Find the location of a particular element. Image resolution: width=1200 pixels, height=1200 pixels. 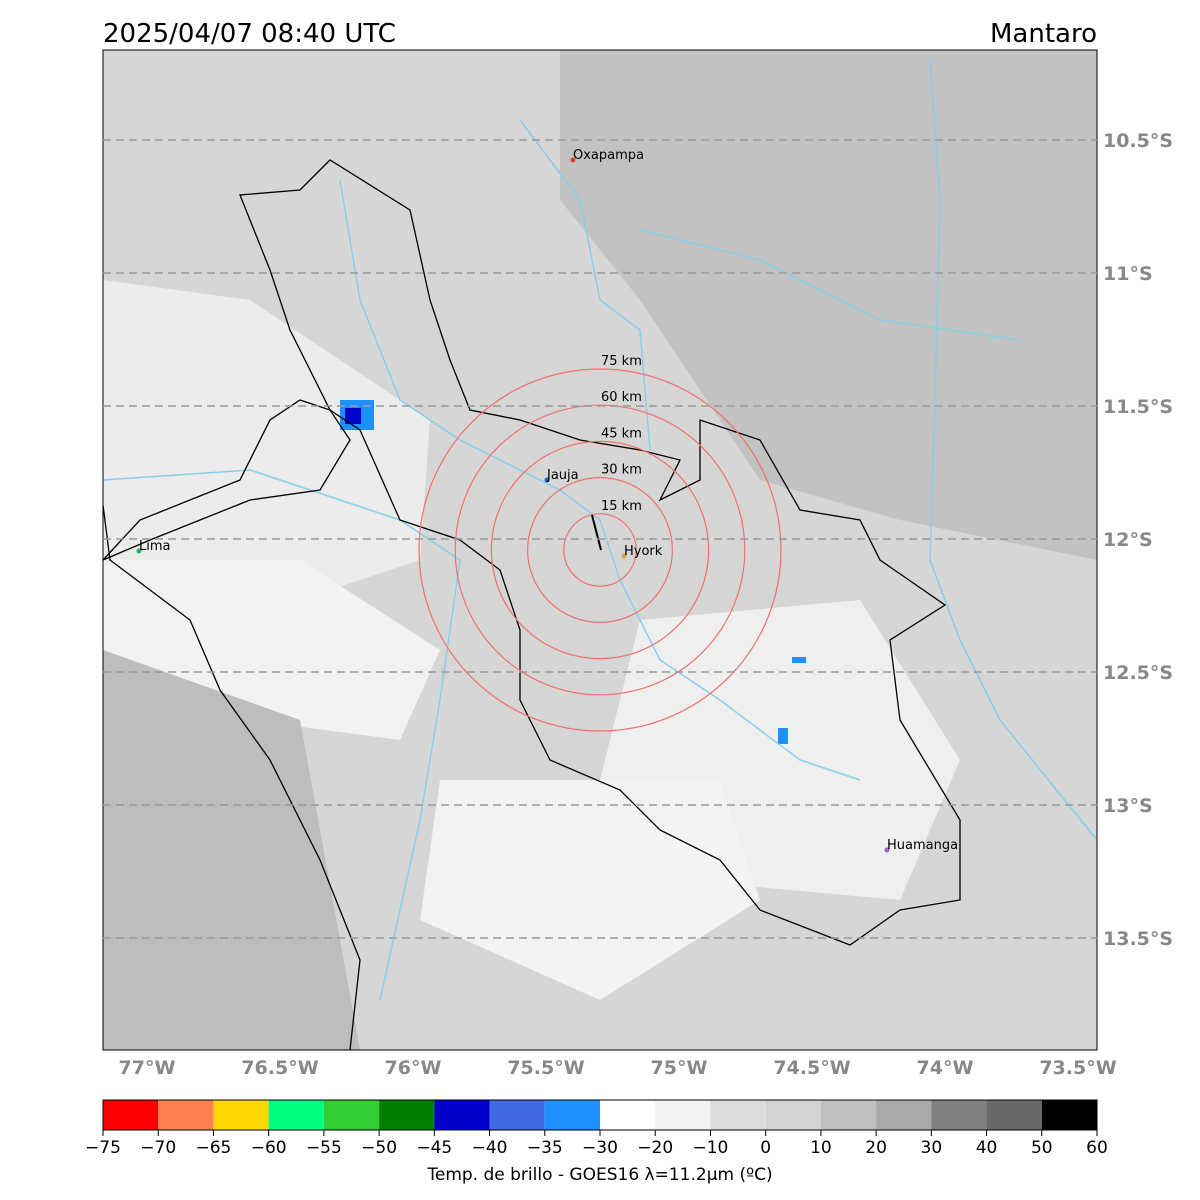

colorbar-tick-label: −10 is located at coordinates (710, 1148).